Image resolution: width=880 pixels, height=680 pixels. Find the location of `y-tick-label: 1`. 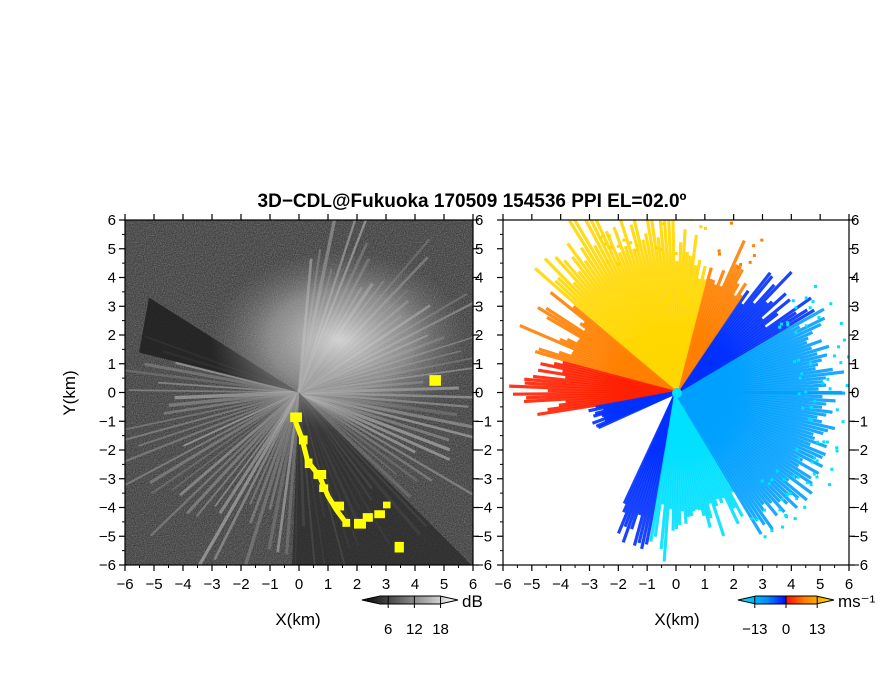

y-tick-label: 1 is located at coordinates (112, 364).